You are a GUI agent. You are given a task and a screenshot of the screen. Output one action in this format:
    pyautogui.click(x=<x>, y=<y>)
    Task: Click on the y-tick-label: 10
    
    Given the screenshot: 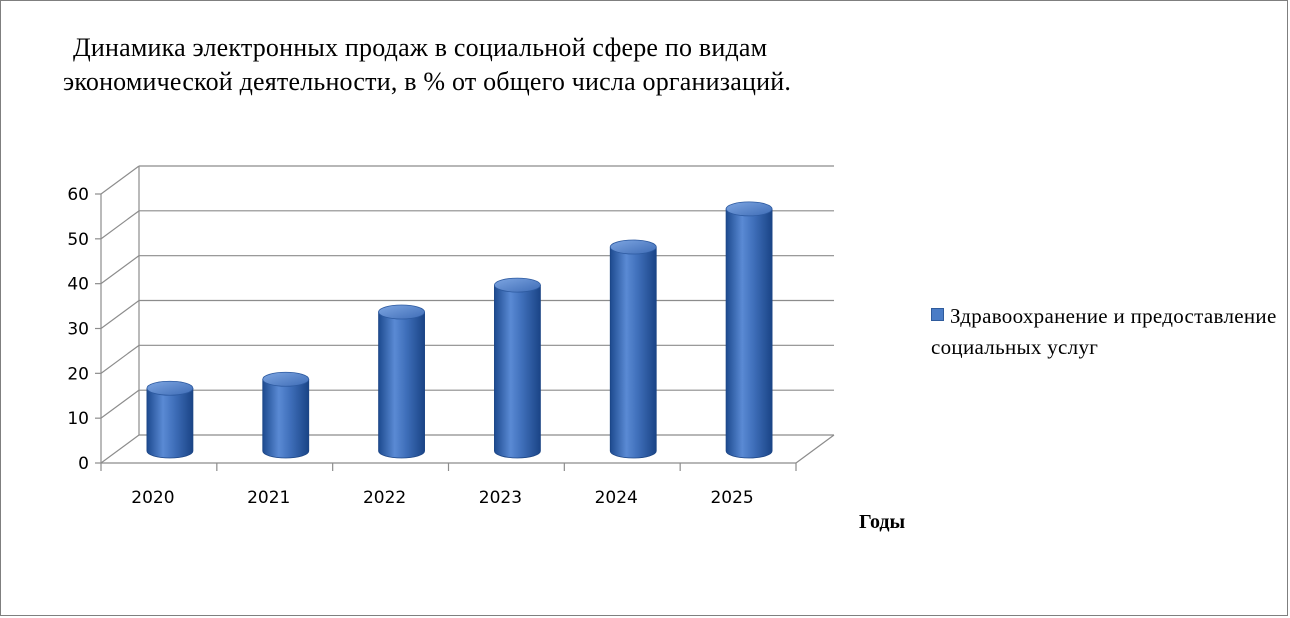 What is the action you would take?
    pyautogui.click(x=78, y=419)
    